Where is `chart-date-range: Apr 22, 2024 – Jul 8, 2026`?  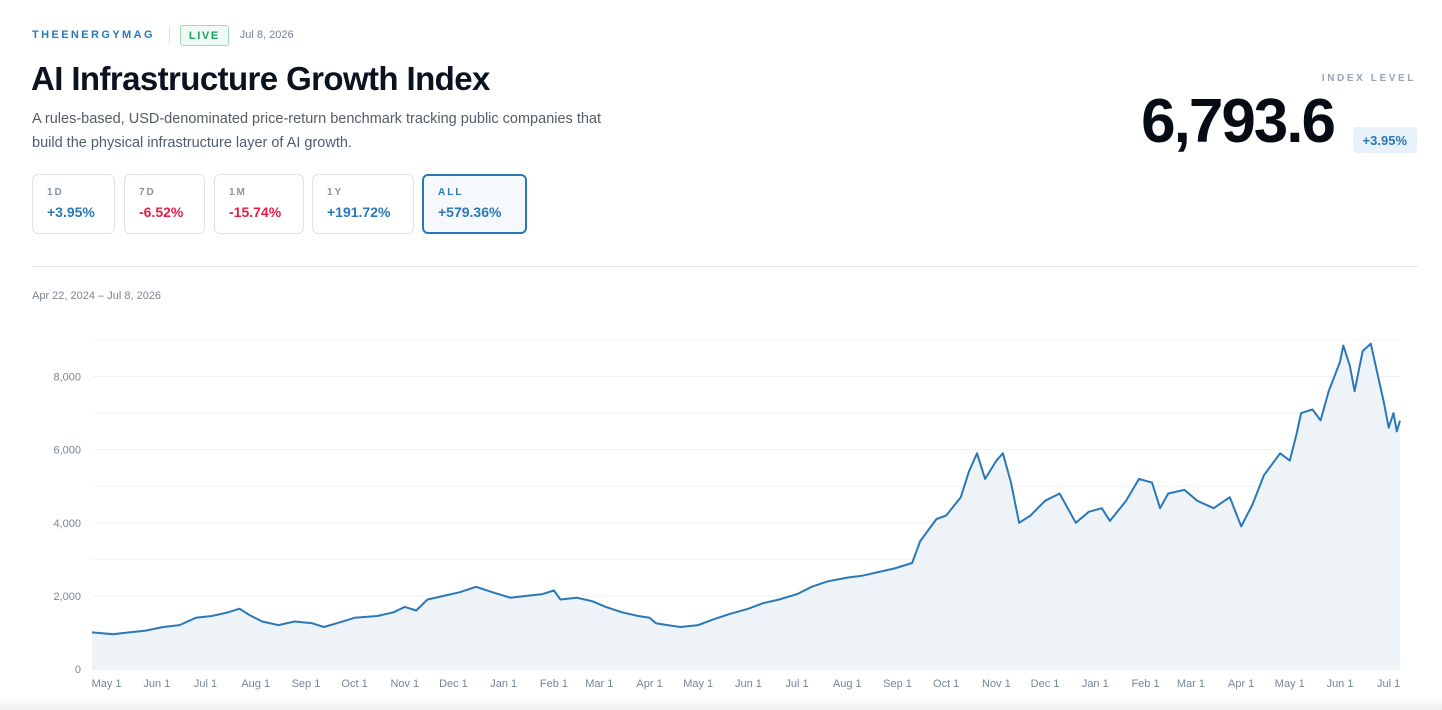 chart-date-range: Apr 22, 2024 – Jul 8, 2026 is located at coordinates (97, 296).